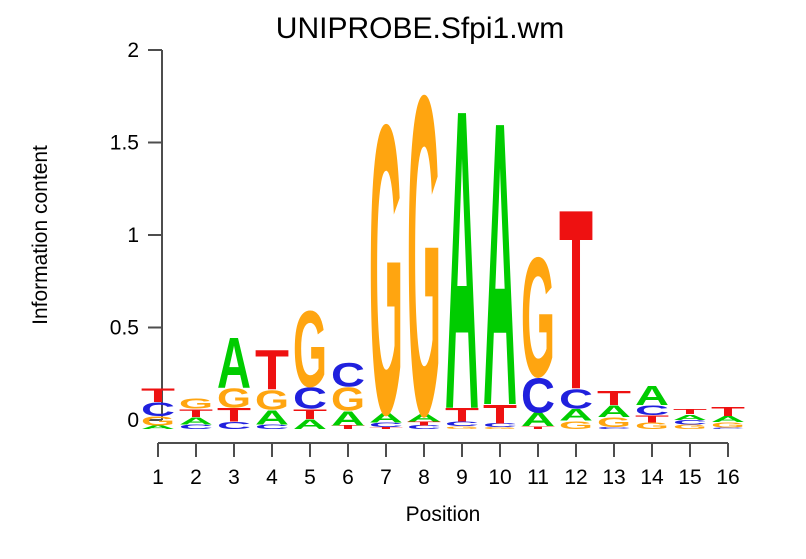 The height and width of the screenshot is (559, 806). Describe the element at coordinates (272, 477) in the screenshot. I see `x-tick-label: 4` at that location.